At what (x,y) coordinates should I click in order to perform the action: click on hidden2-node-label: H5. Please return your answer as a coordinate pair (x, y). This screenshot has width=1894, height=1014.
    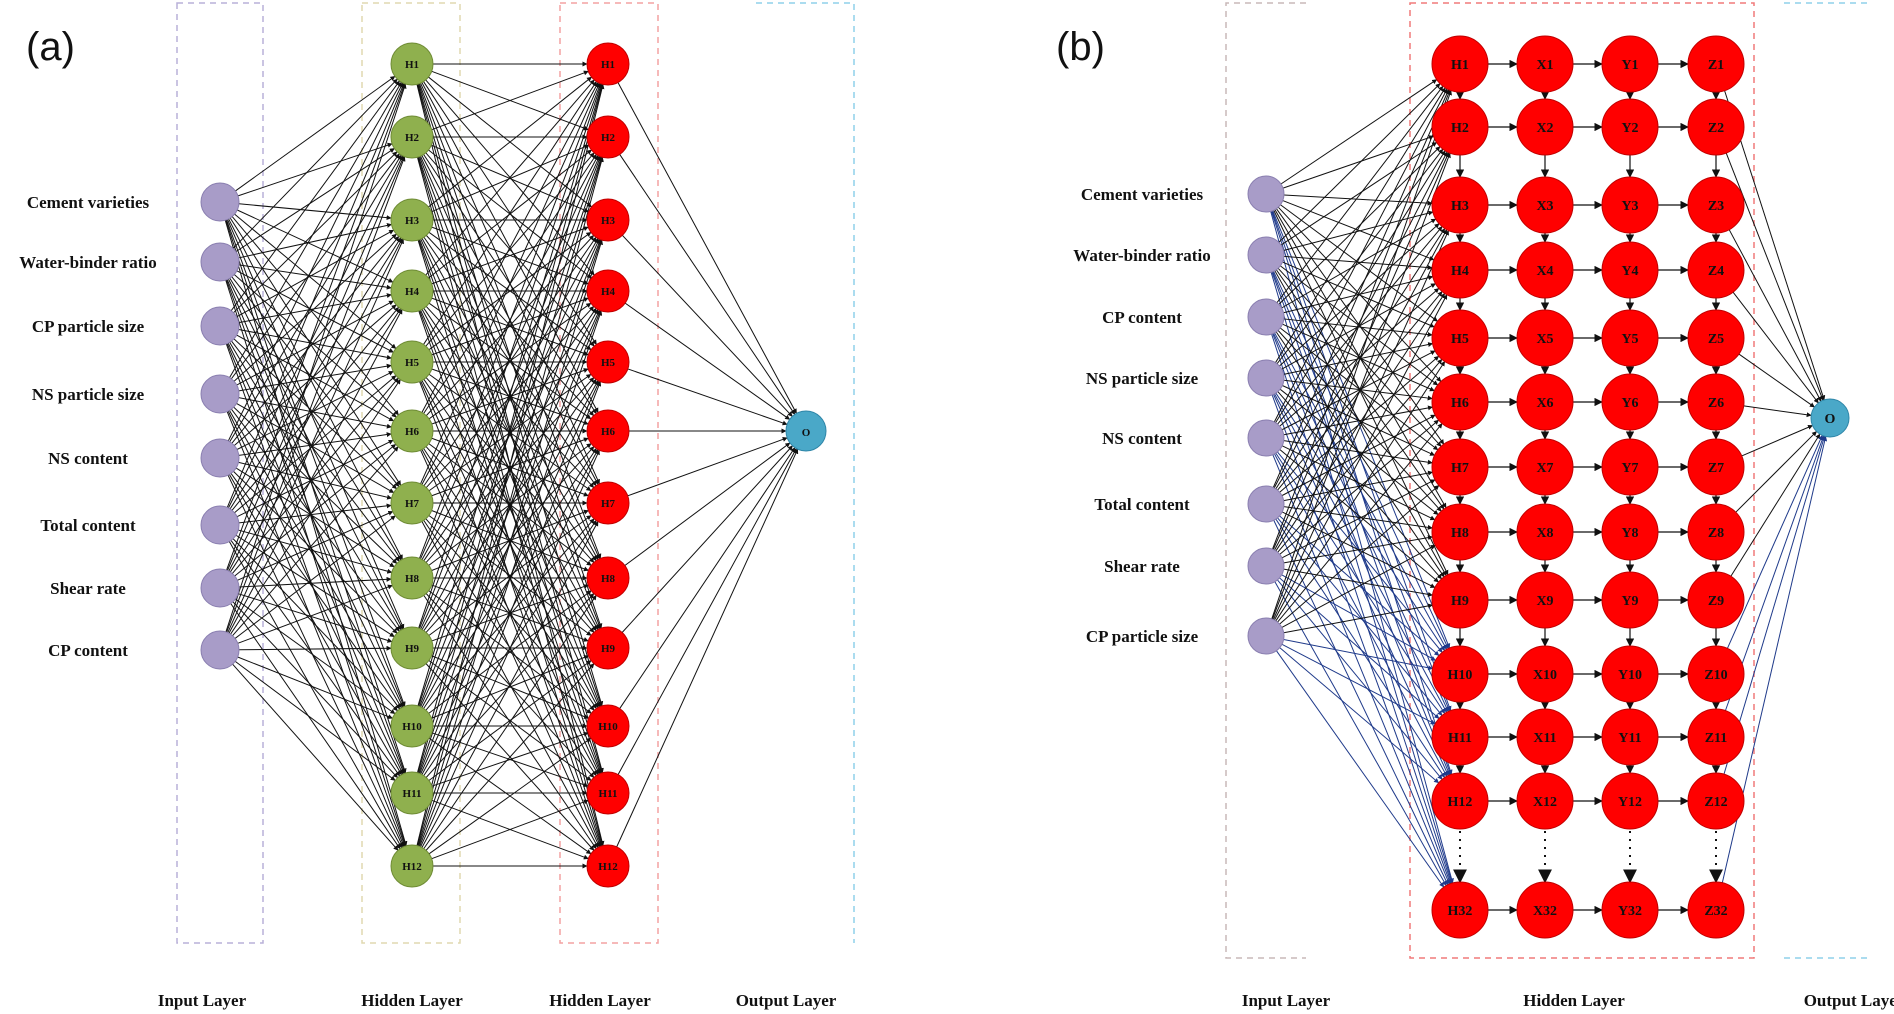
    Looking at the image, I should click on (608, 363).